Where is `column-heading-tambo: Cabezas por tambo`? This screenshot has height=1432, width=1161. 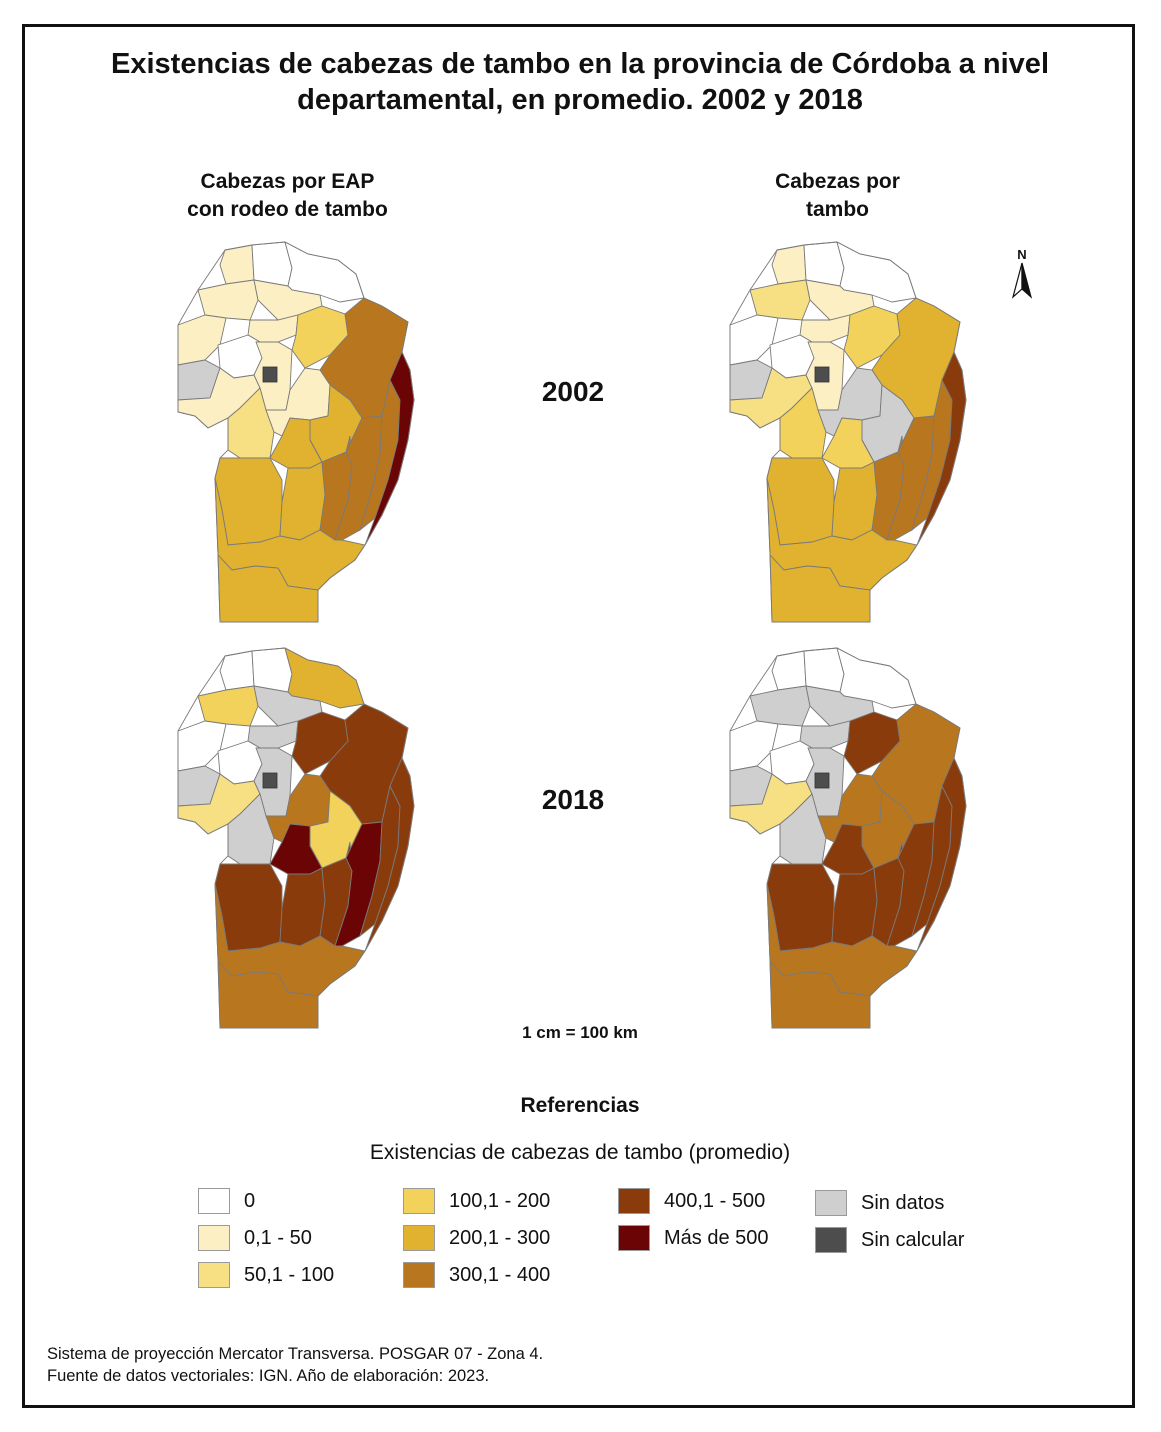 column-heading-tambo: Cabezas por tambo is located at coordinates (837, 196).